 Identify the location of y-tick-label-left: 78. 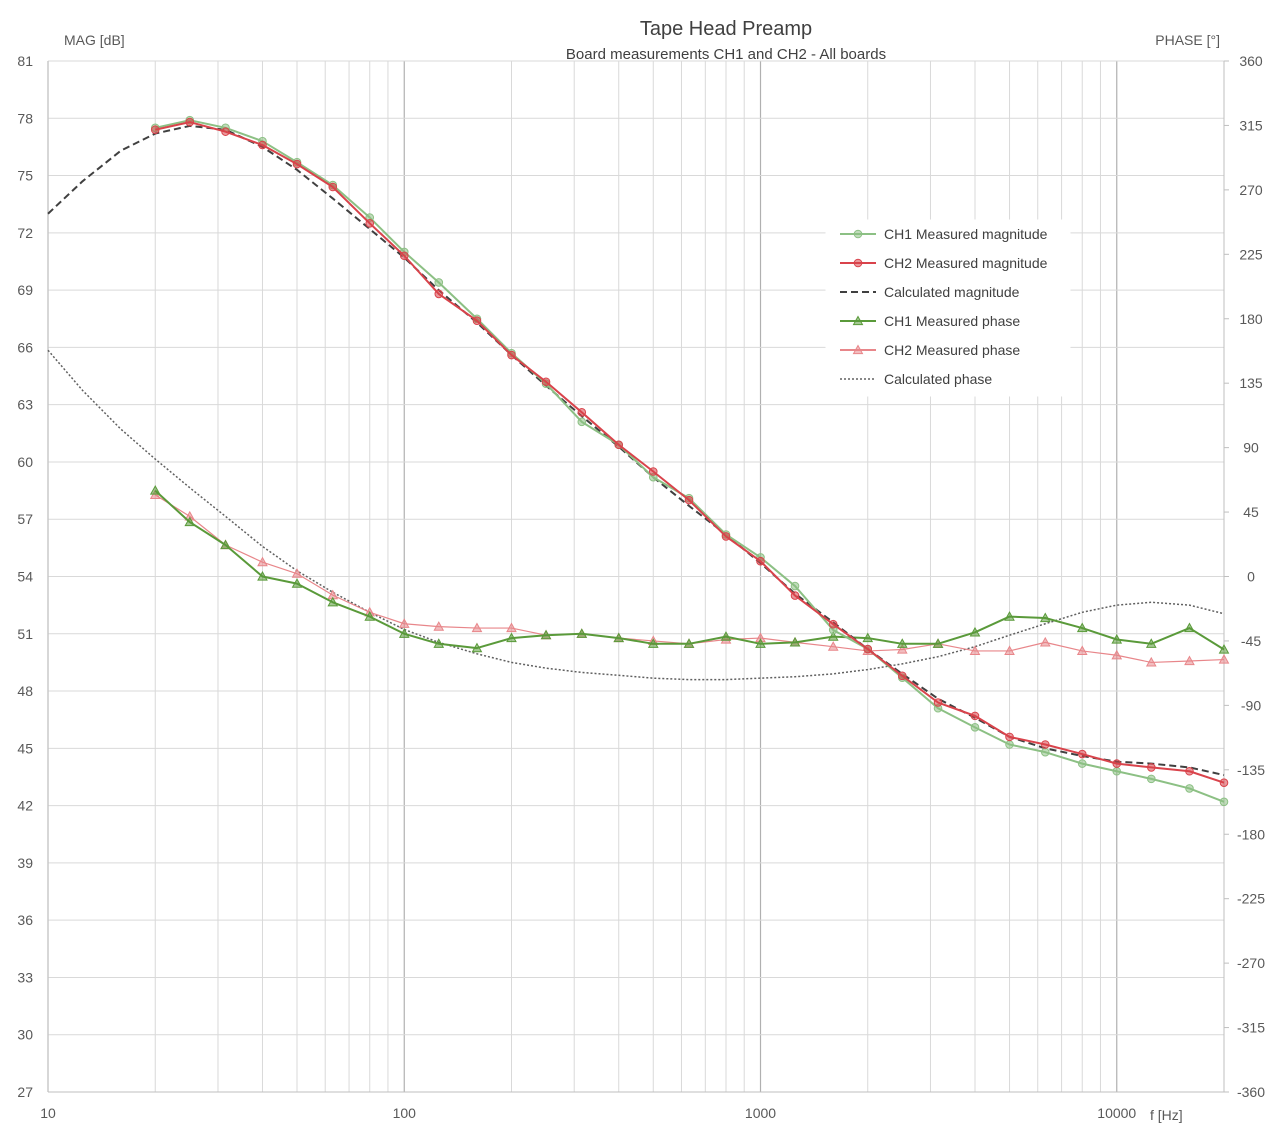
(25, 118).